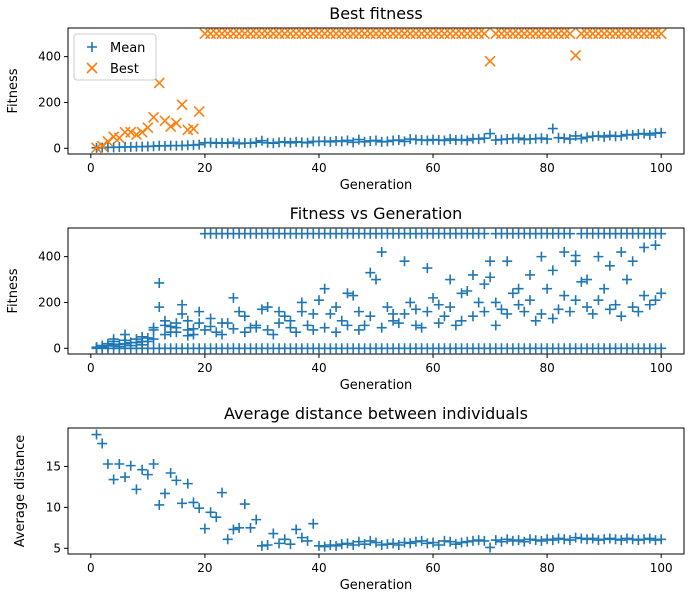  What do you see at coordinates (661, 168) in the screenshot?
I see `x-tick-label: 100` at bounding box center [661, 168].